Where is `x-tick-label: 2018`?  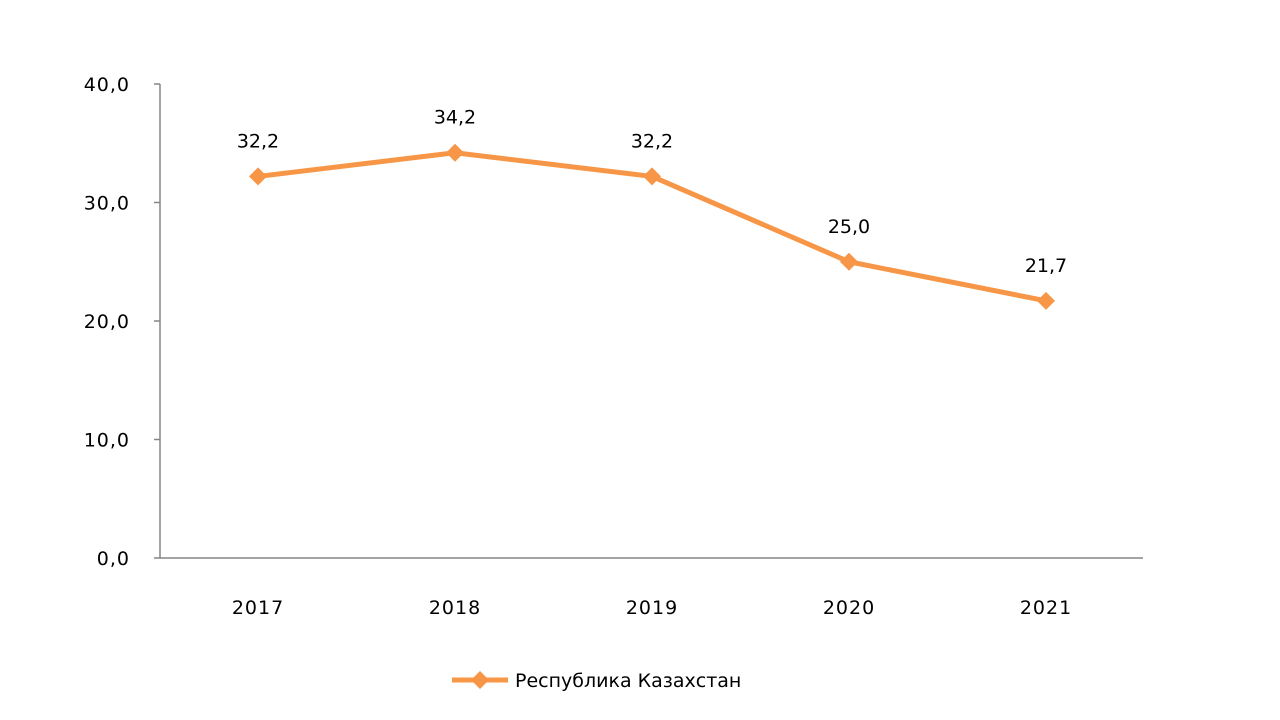 x-tick-label: 2018 is located at coordinates (455, 608).